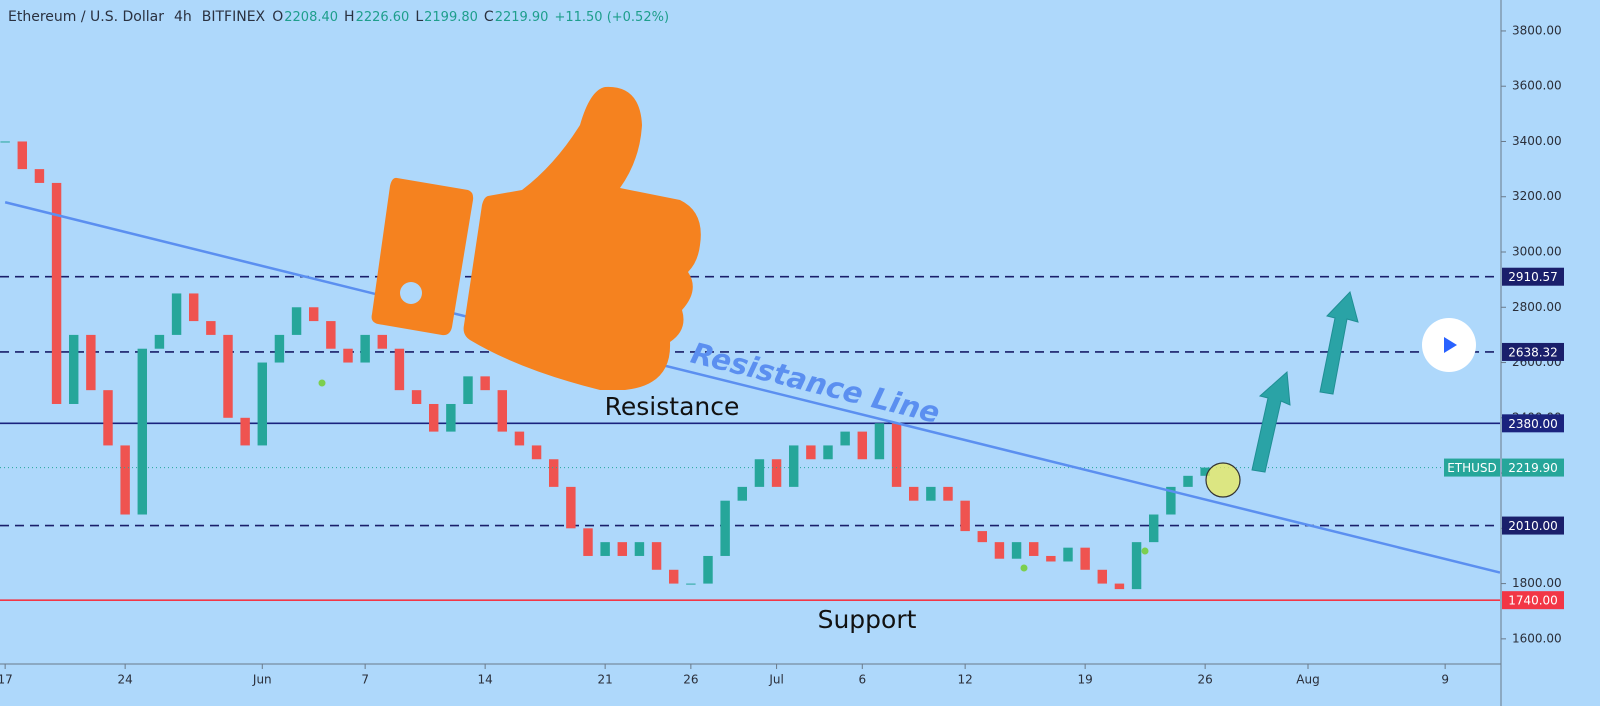 The width and height of the screenshot is (1600, 706). Describe the element at coordinates (125, 680) in the screenshot. I see `x-tick-label: 24` at that location.